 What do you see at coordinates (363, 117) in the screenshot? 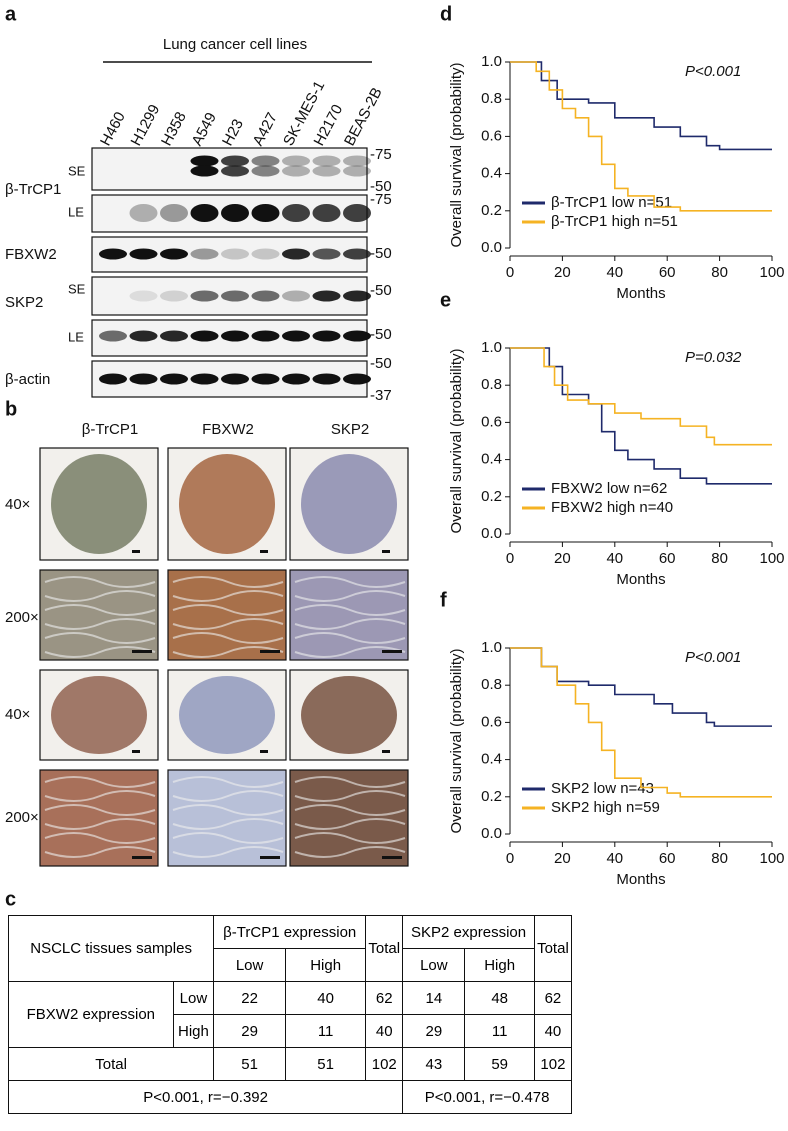
I see `lane-label: BEAS-2B` at bounding box center [363, 117].